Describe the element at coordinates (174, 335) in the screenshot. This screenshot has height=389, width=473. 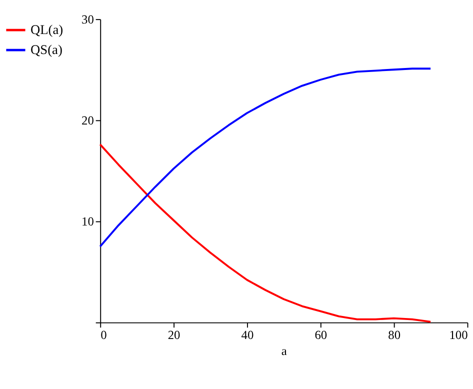
I see `x-tick-label: 20` at that location.